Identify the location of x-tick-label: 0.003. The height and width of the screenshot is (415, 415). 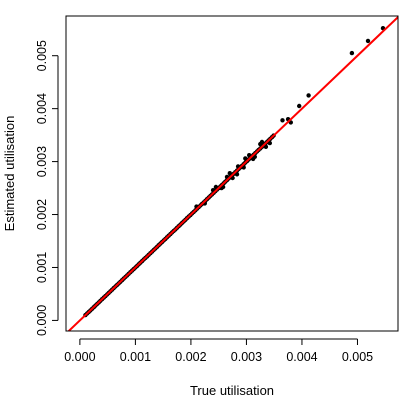
(246, 357).